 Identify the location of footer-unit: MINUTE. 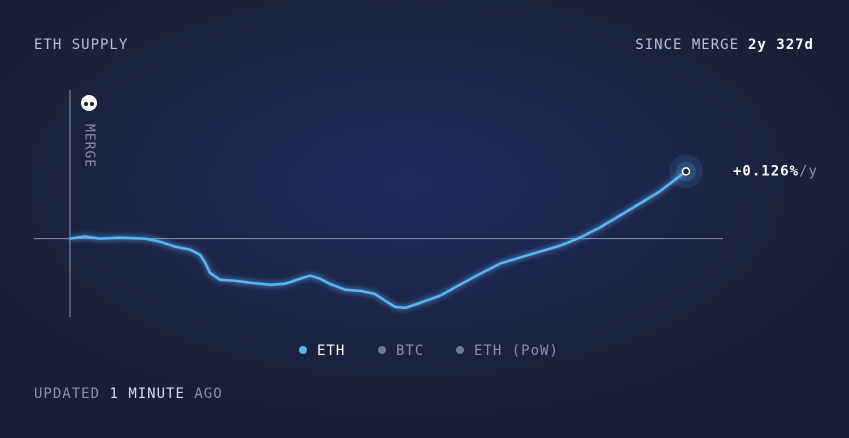
(156, 394).